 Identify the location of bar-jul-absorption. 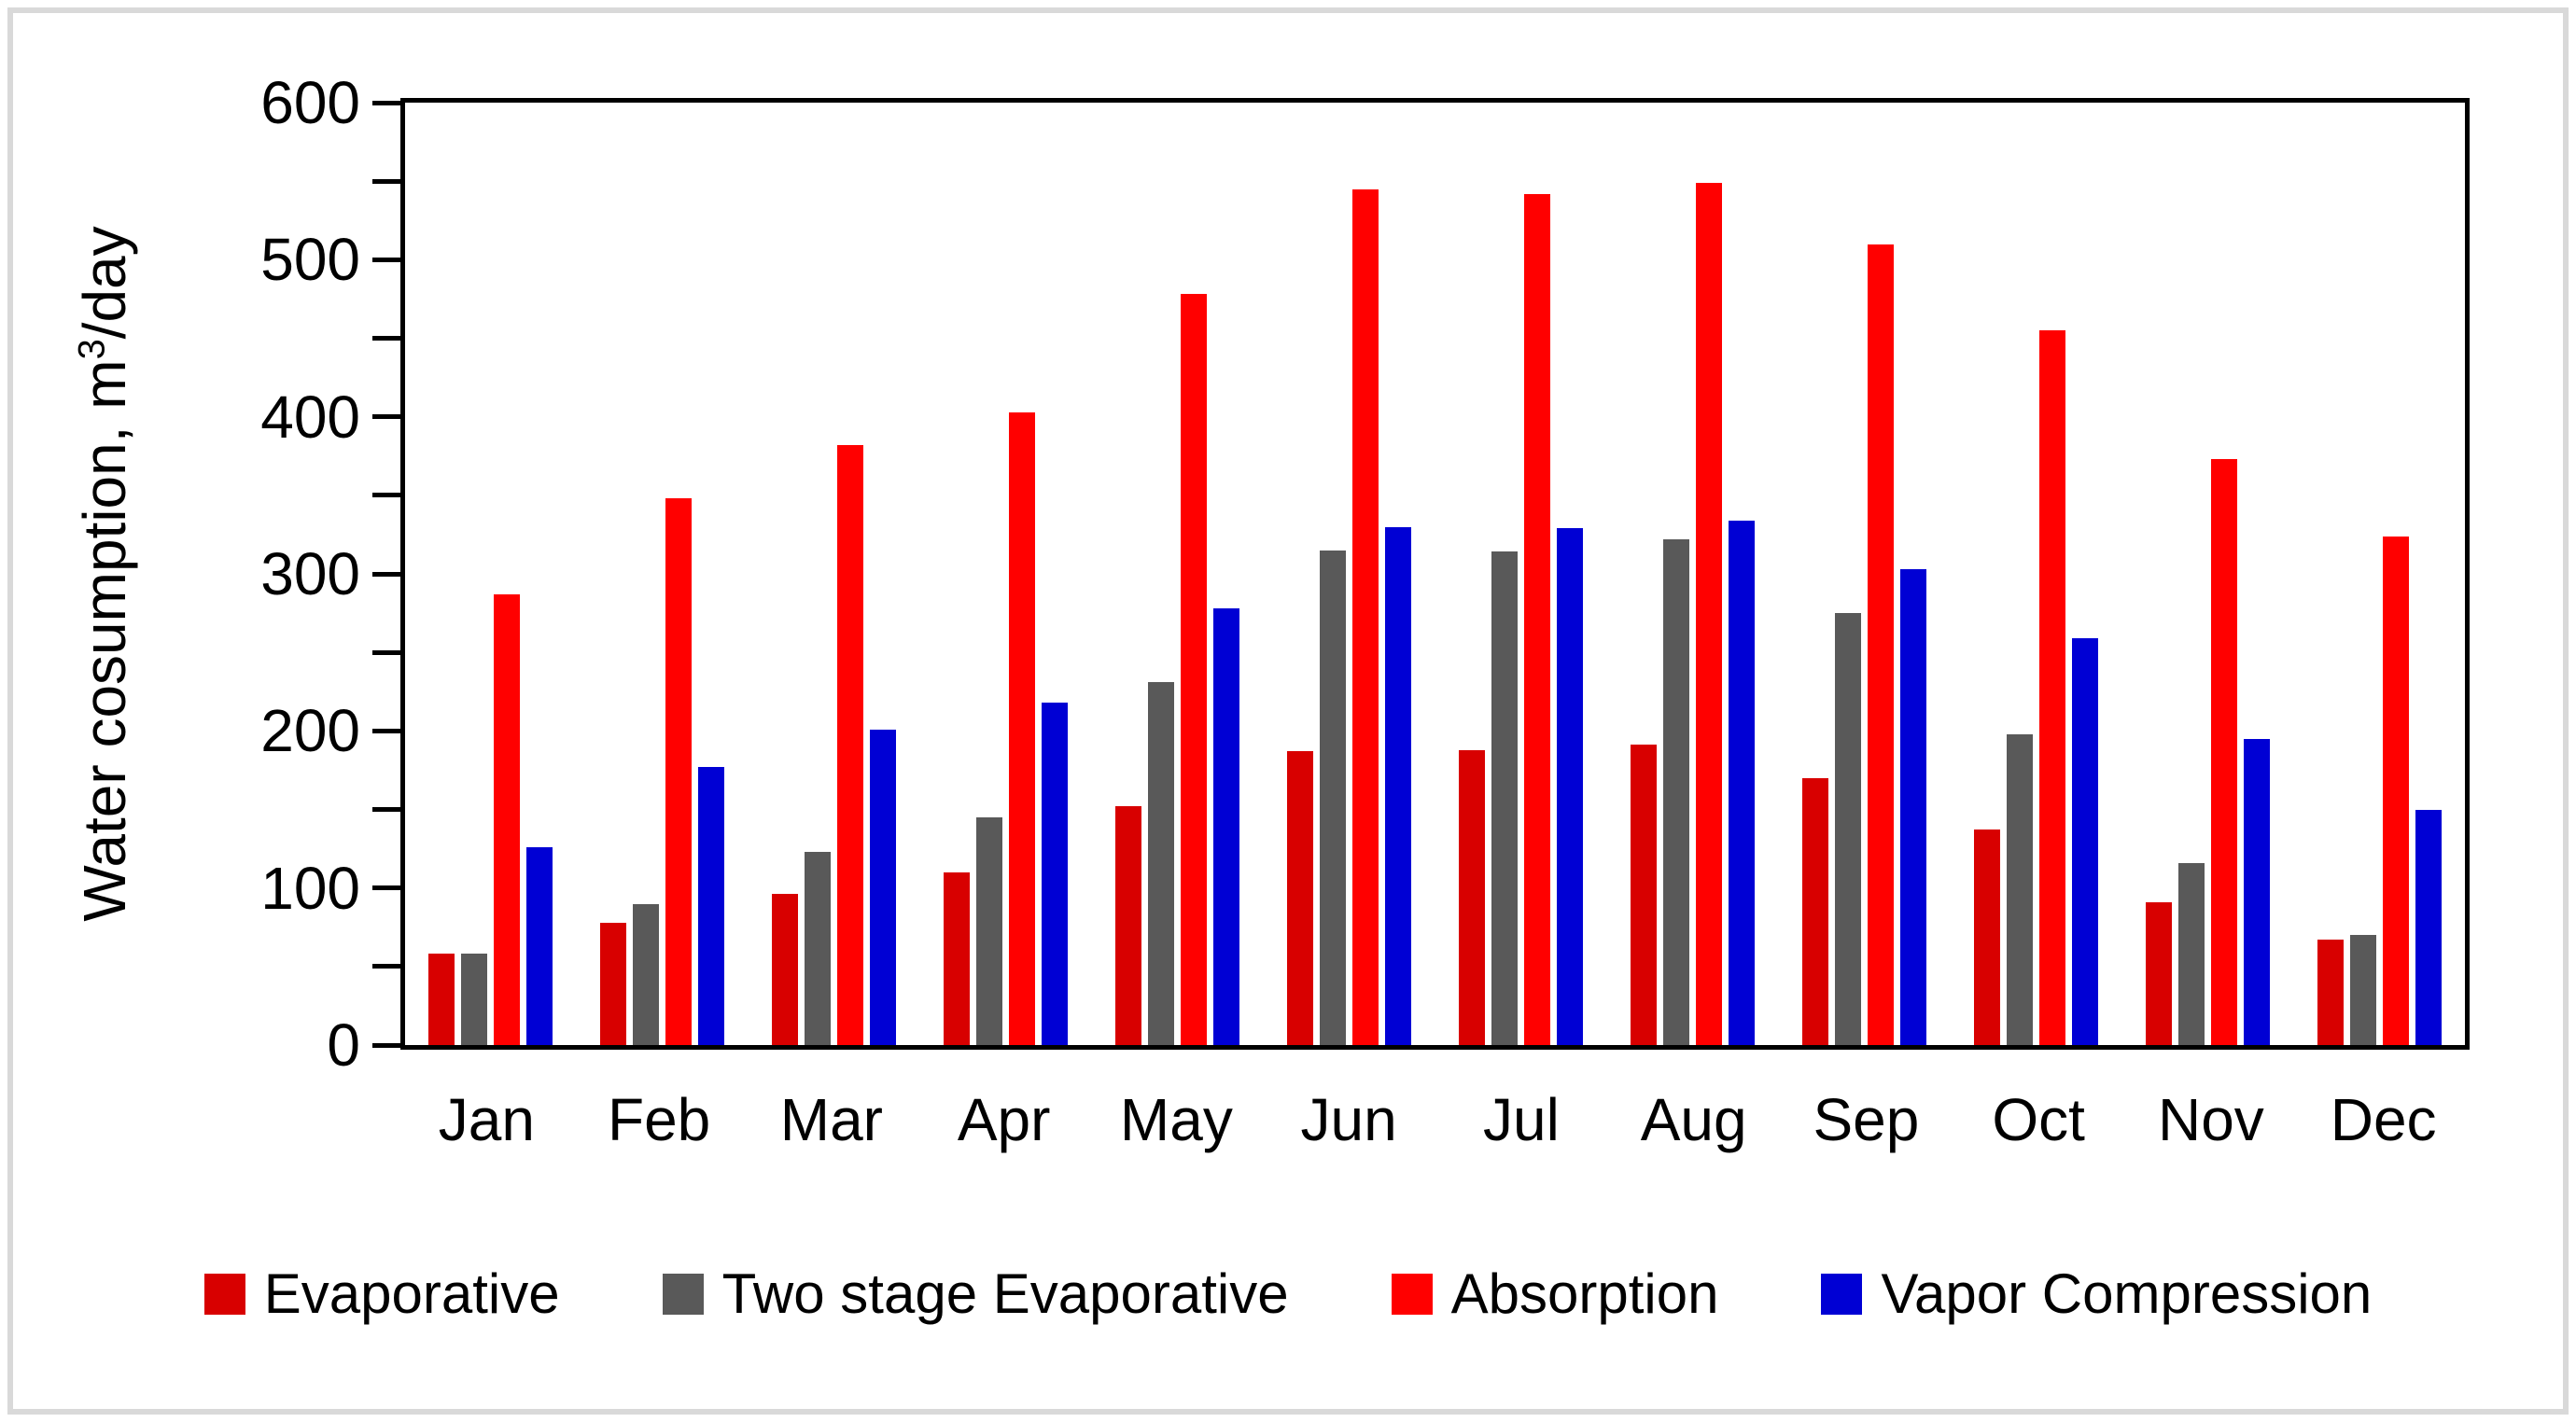
(1536, 619).